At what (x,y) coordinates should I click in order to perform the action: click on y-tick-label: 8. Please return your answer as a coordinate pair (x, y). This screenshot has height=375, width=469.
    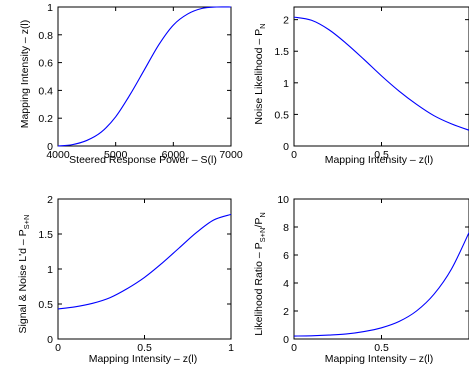
    Looking at the image, I should click on (286, 228).